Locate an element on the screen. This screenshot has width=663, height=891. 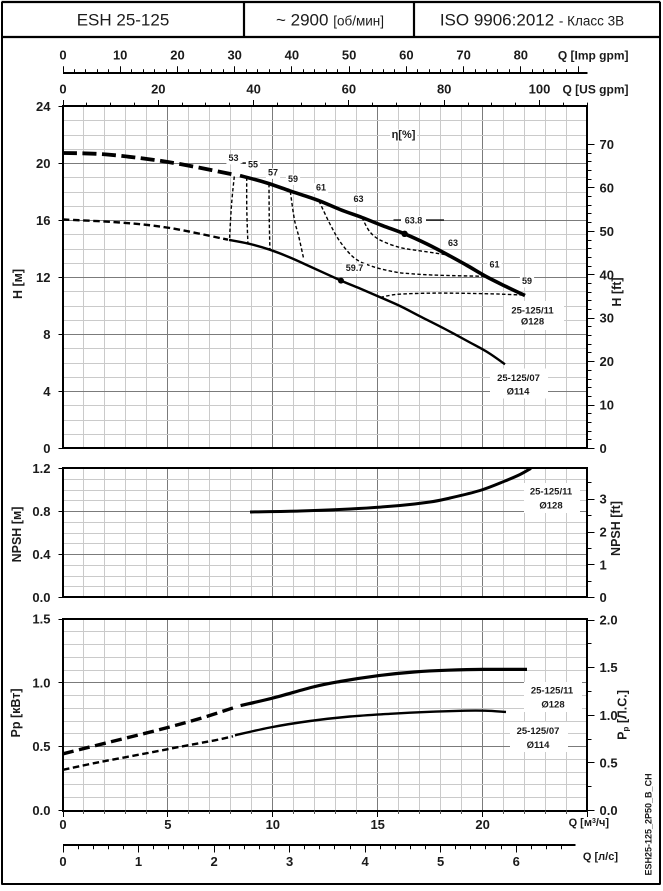
svg-text: 8 is located at coordinates (46, 334).